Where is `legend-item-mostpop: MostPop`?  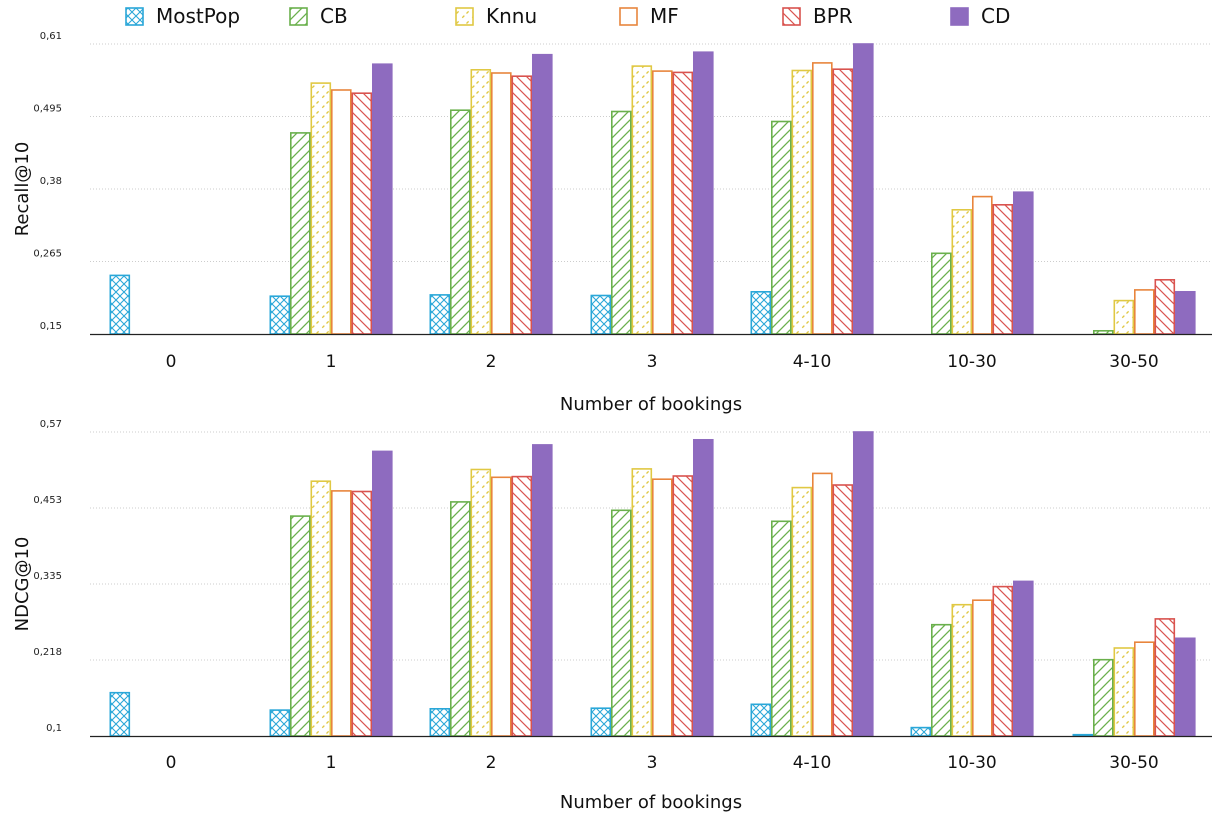
legend-item-mostpop: MostPop is located at coordinates (182, 16).